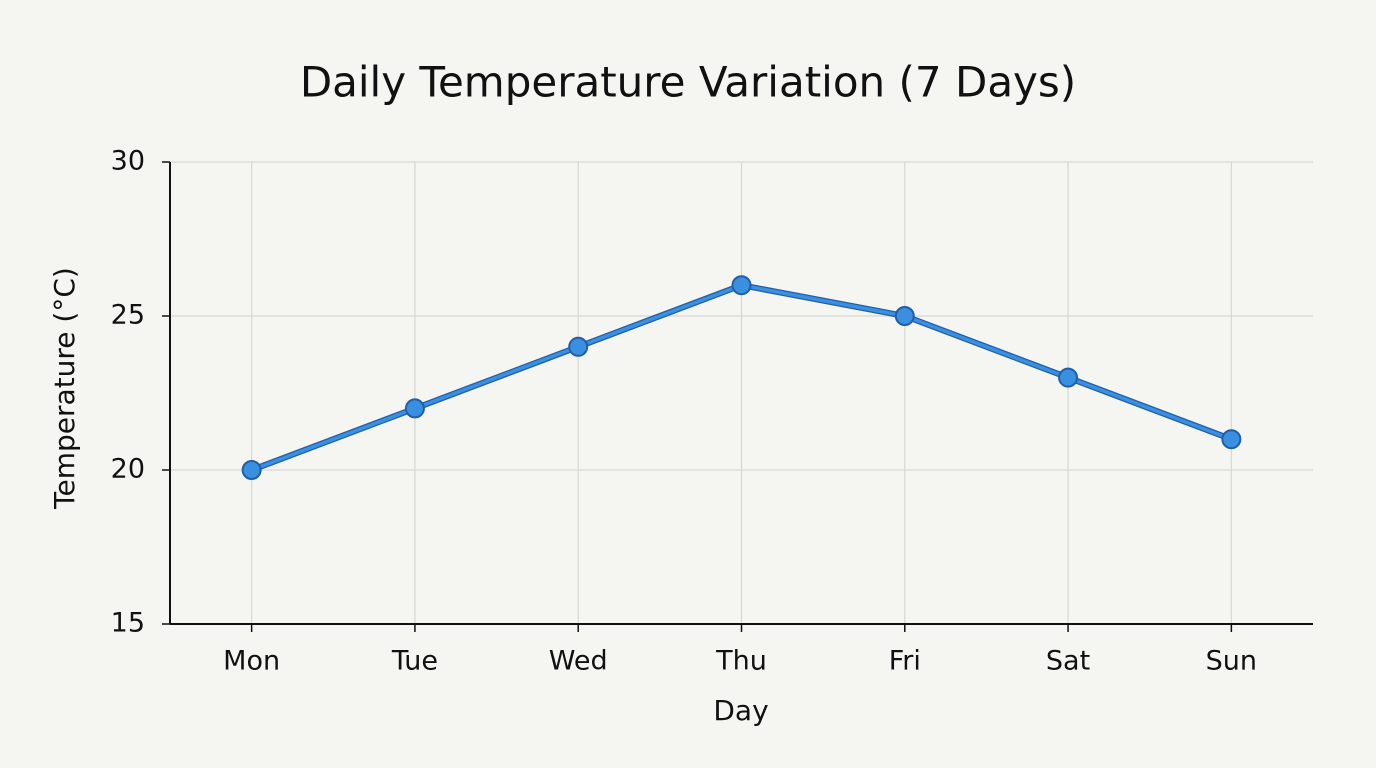 This screenshot has width=1376, height=768. What do you see at coordinates (128, 315) in the screenshot?
I see `y-tick-label: 25` at bounding box center [128, 315].